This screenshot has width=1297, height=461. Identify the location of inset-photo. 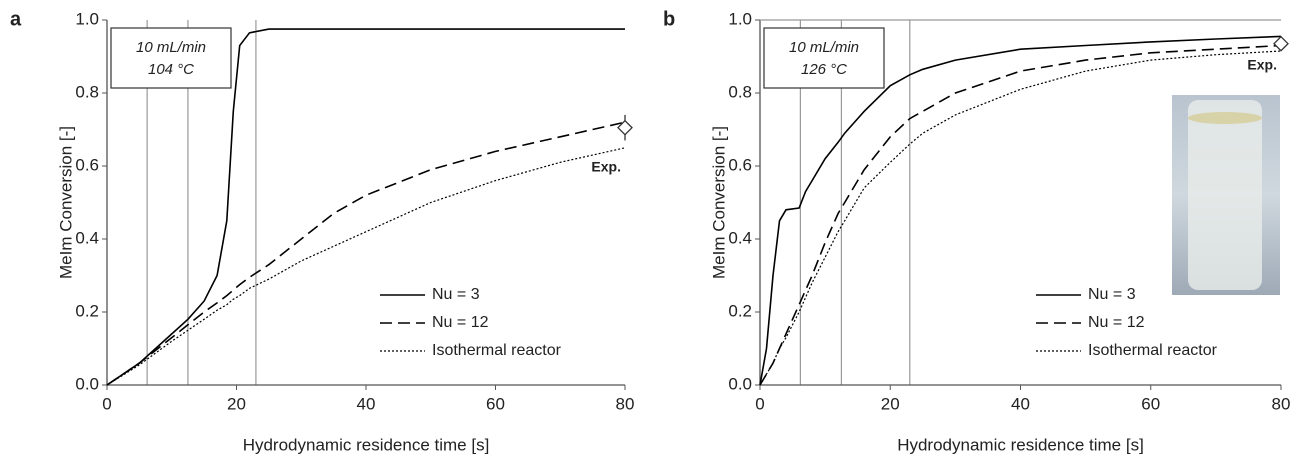
(1226, 195).